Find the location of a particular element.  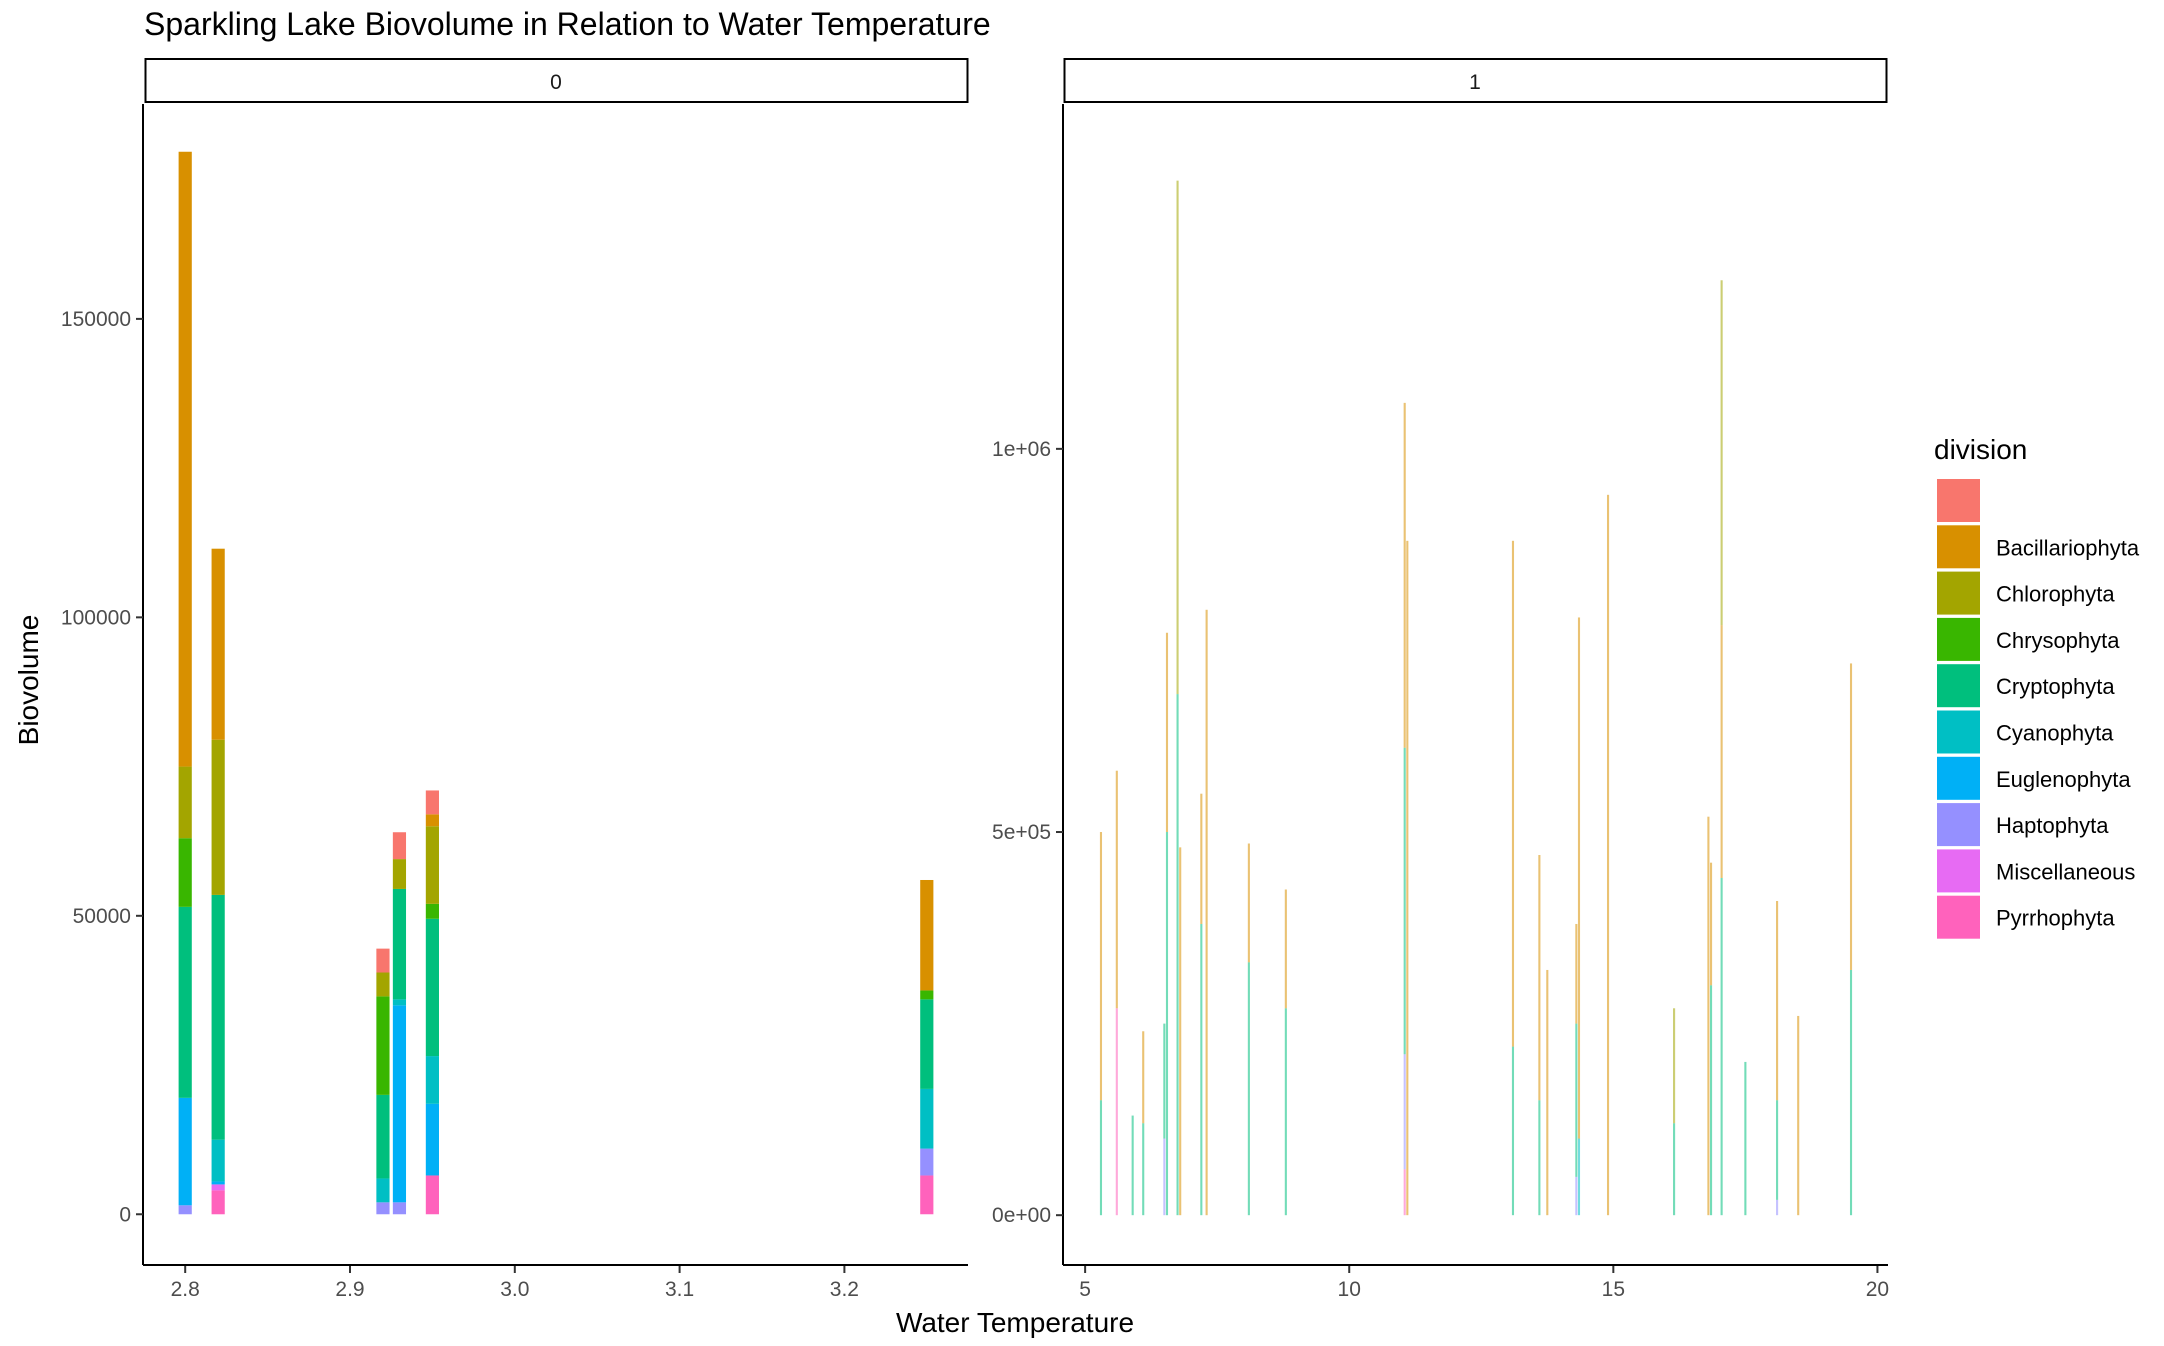

legend-label: Euglenophyta is located at coordinates (2063, 779).